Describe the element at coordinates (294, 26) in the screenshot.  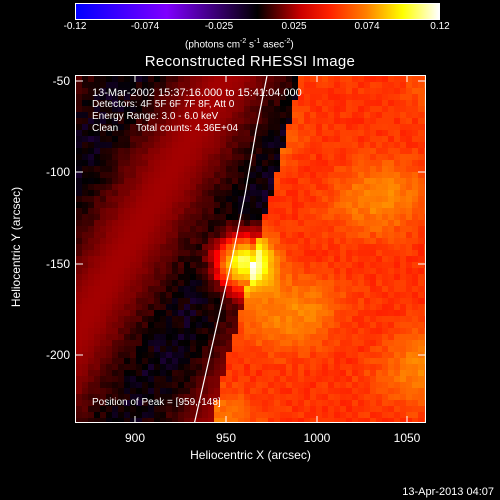
I see `colorbar-tick: 0.025` at that location.